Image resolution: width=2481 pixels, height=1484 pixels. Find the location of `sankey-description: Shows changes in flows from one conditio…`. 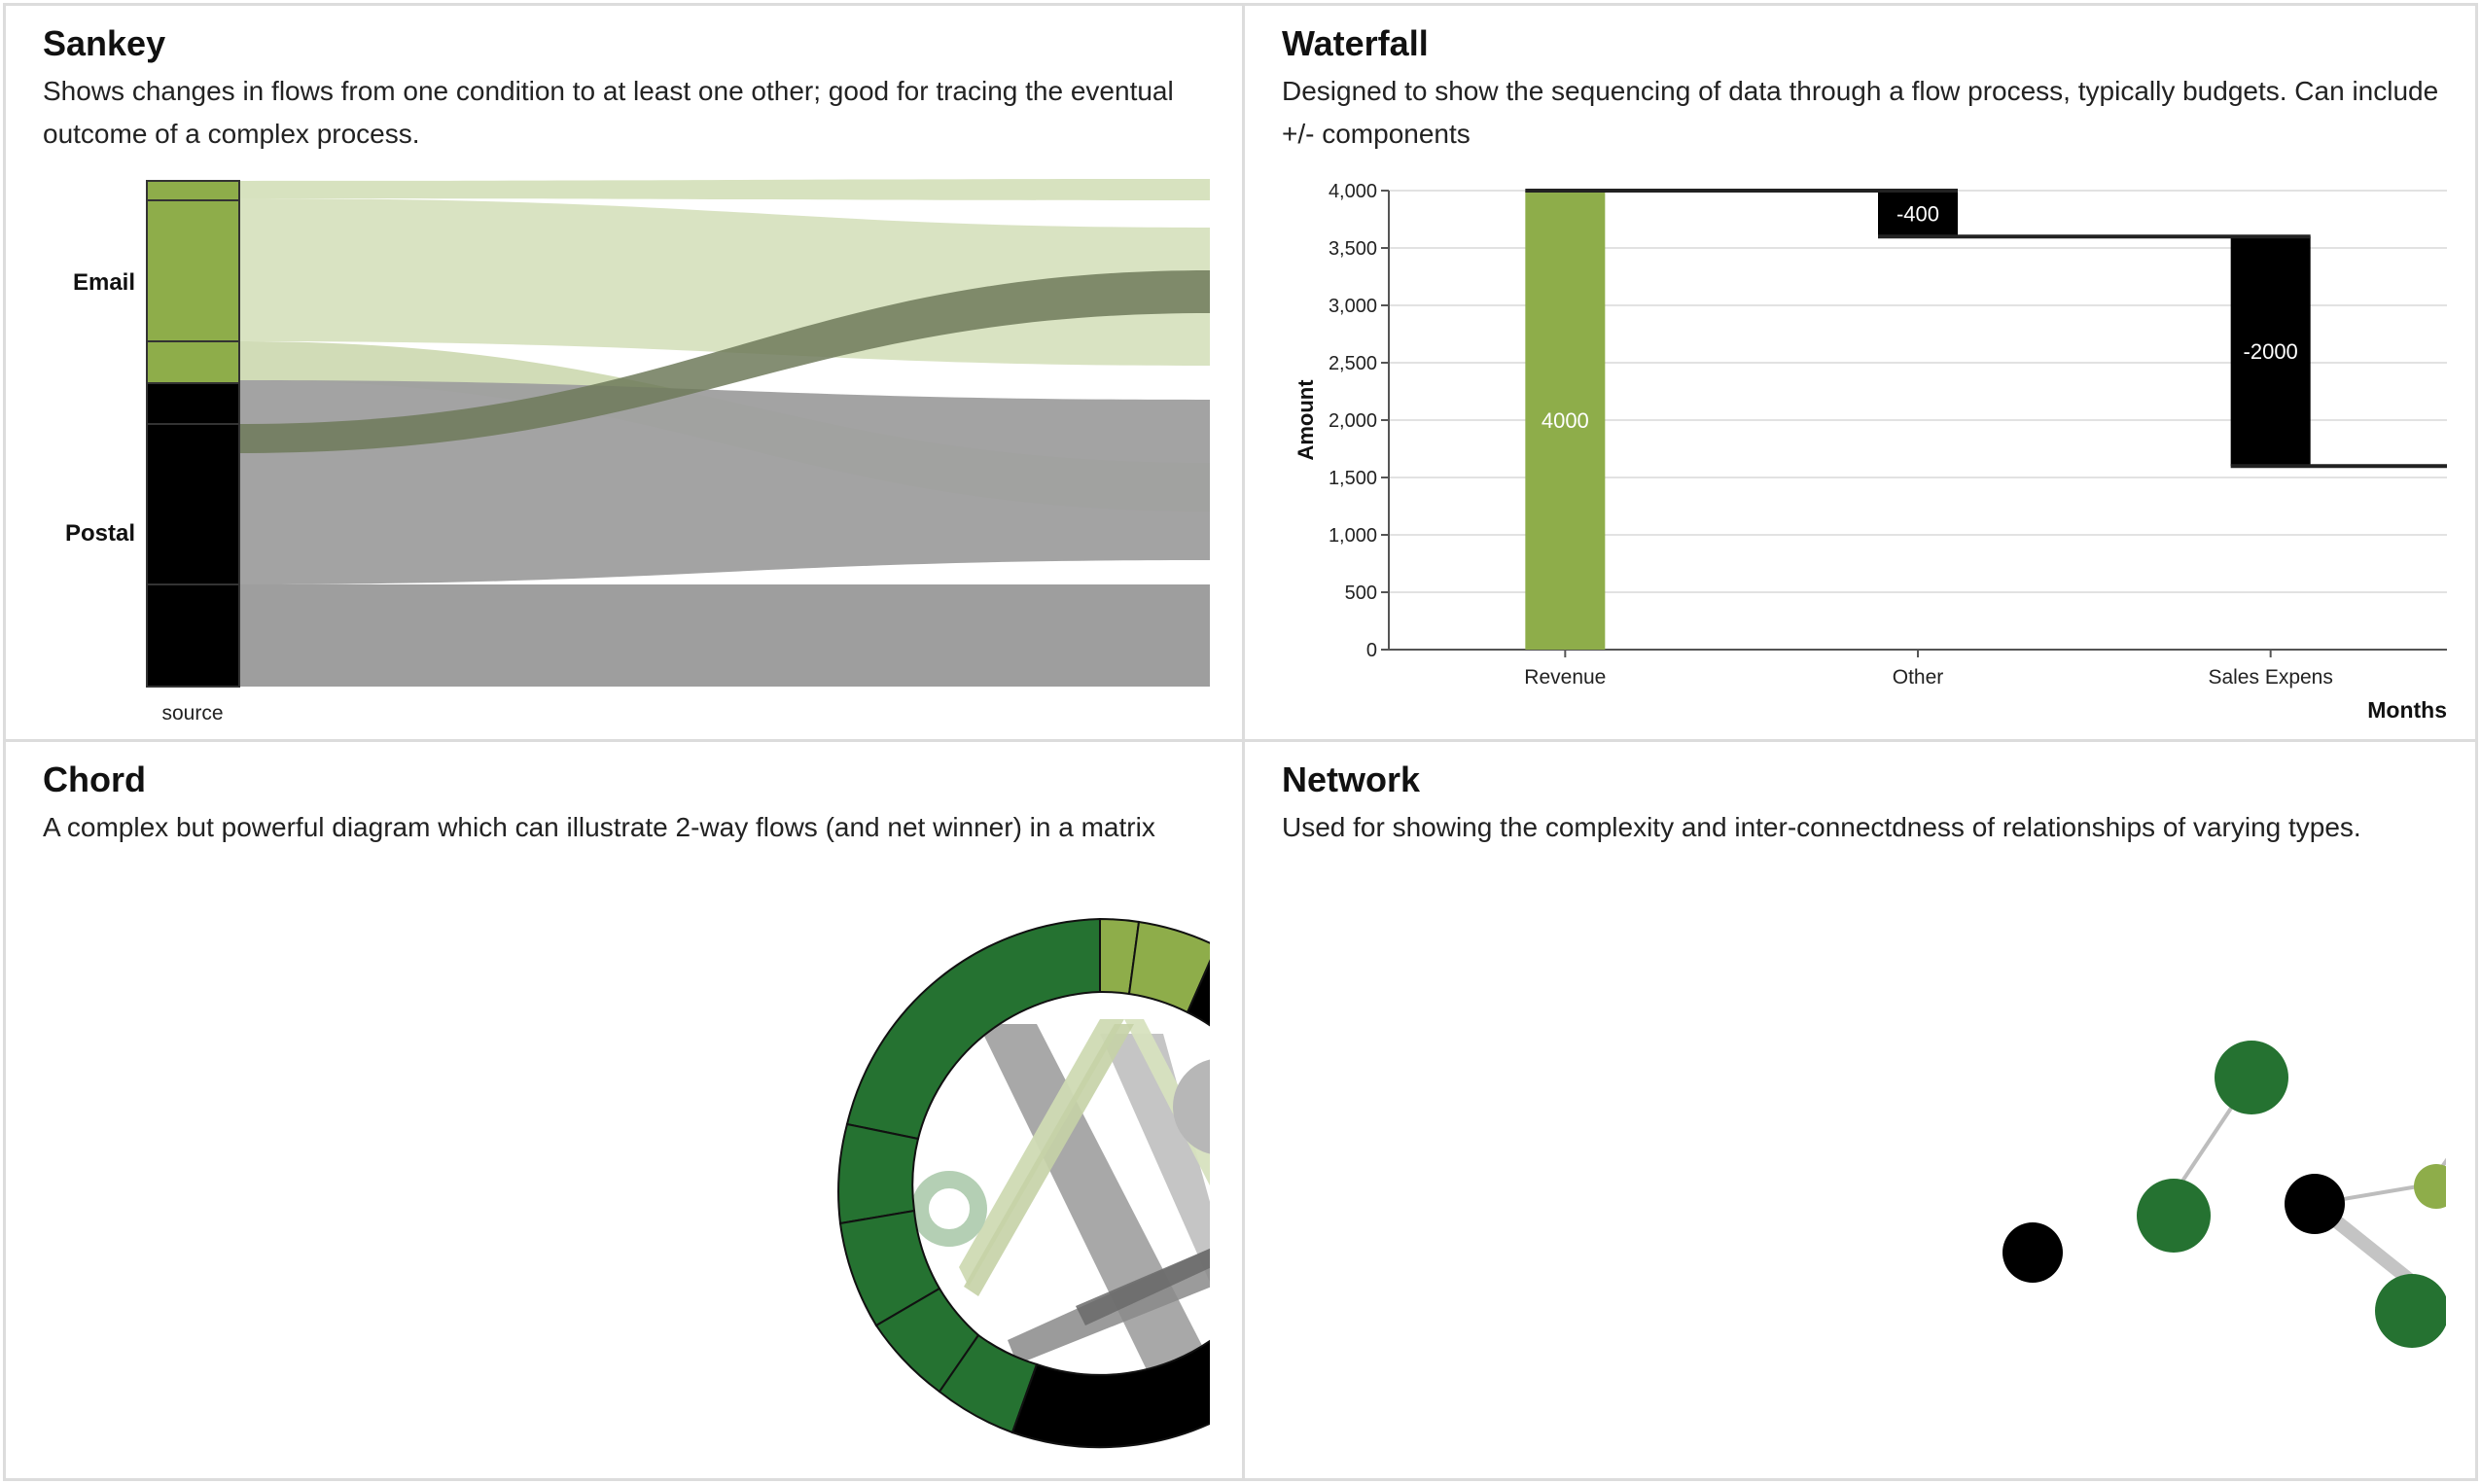

sankey-description: Shows changes in flows from one conditio… is located at coordinates (608, 113).